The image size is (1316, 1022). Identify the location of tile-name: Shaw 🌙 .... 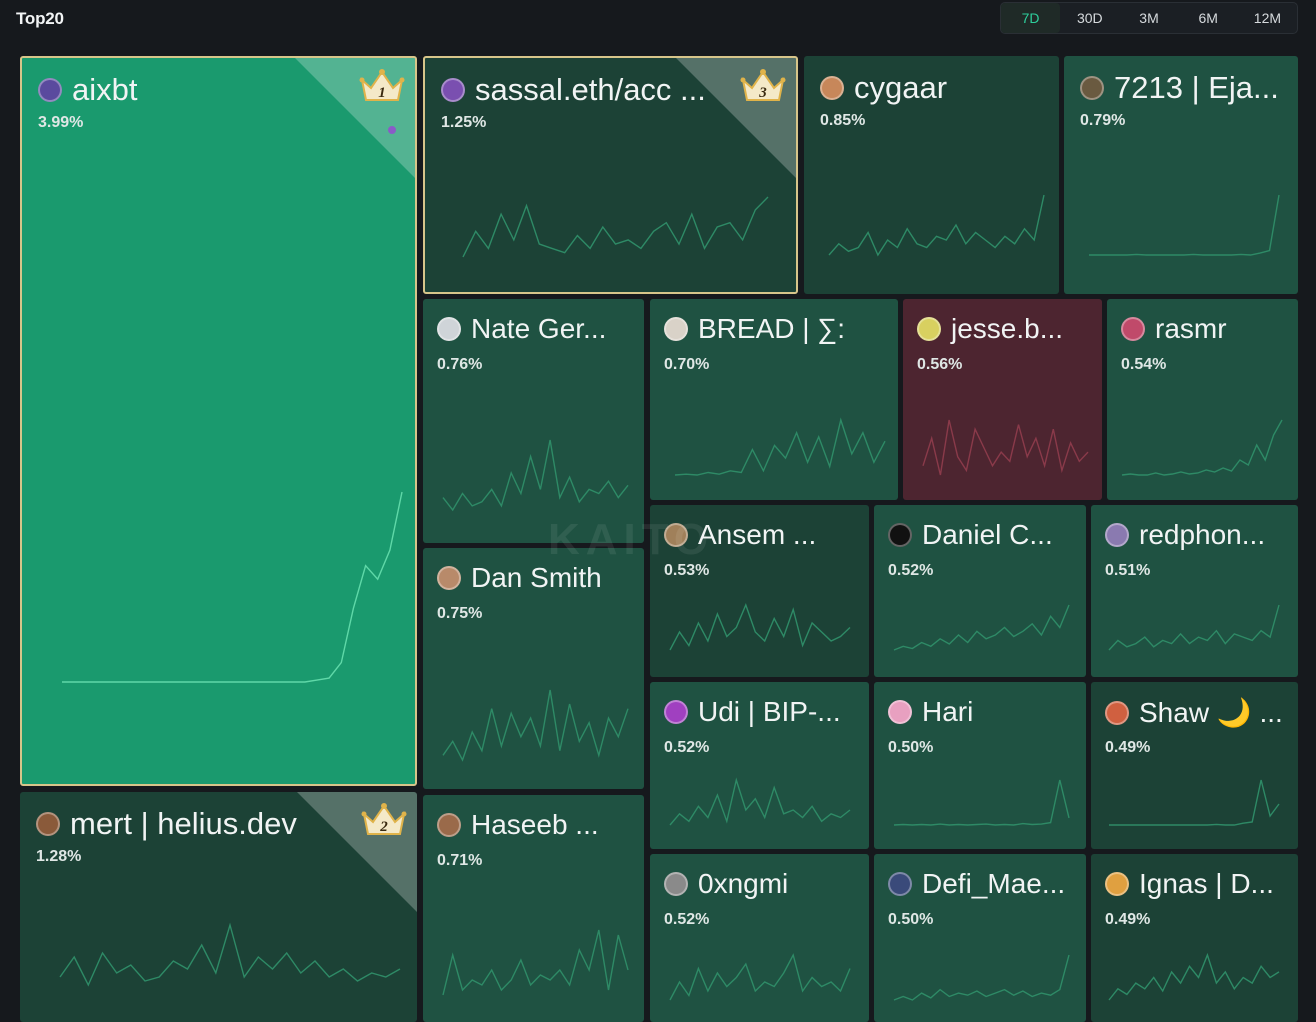
(1194, 712).